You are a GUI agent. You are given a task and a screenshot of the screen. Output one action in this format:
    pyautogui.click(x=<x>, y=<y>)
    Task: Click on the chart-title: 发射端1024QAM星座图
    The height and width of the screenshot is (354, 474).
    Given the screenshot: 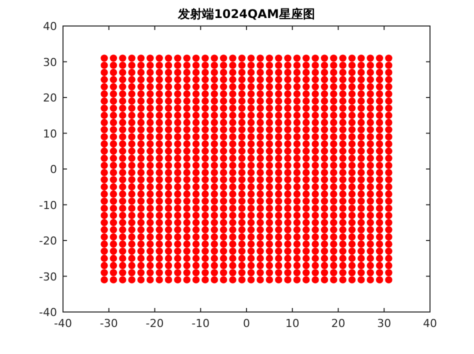 What is the action you would take?
    pyautogui.click(x=246, y=14)
    